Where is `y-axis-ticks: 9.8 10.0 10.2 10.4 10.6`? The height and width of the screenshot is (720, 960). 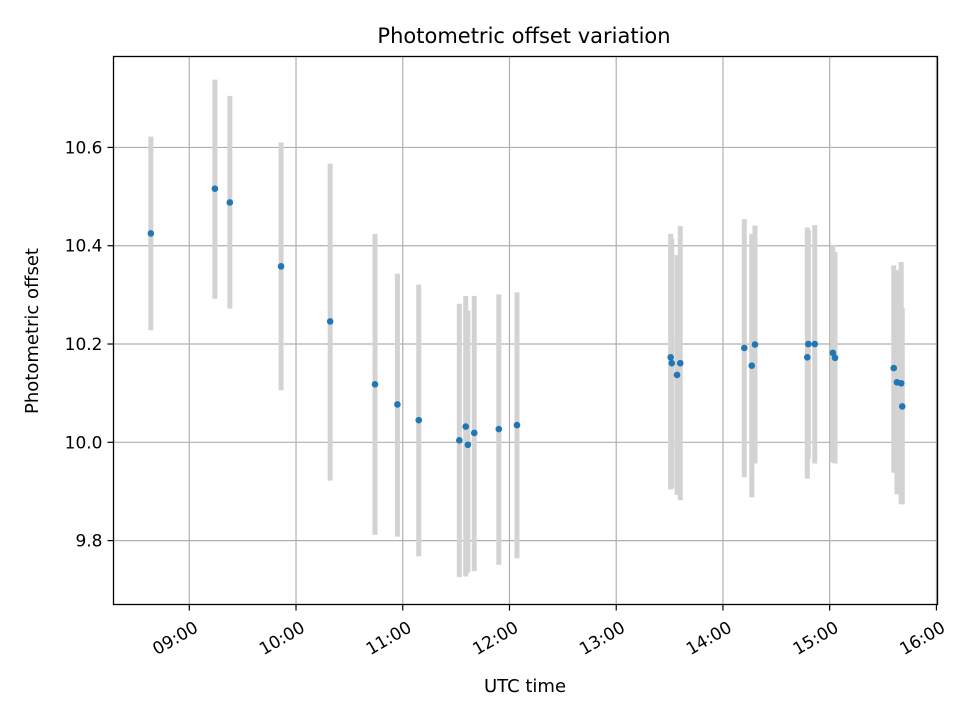 y-axis-ticks: 9.8 10.0 10.2 10.4 10.6 is located at coordinates (89, 345).